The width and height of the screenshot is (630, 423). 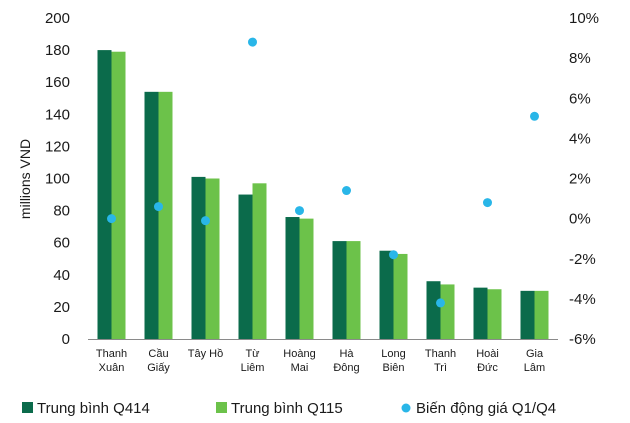 What do you see at coordinates (253, 368) in the screenshot?
I see `category-label: Liêm` at bounding box center [253, 368].